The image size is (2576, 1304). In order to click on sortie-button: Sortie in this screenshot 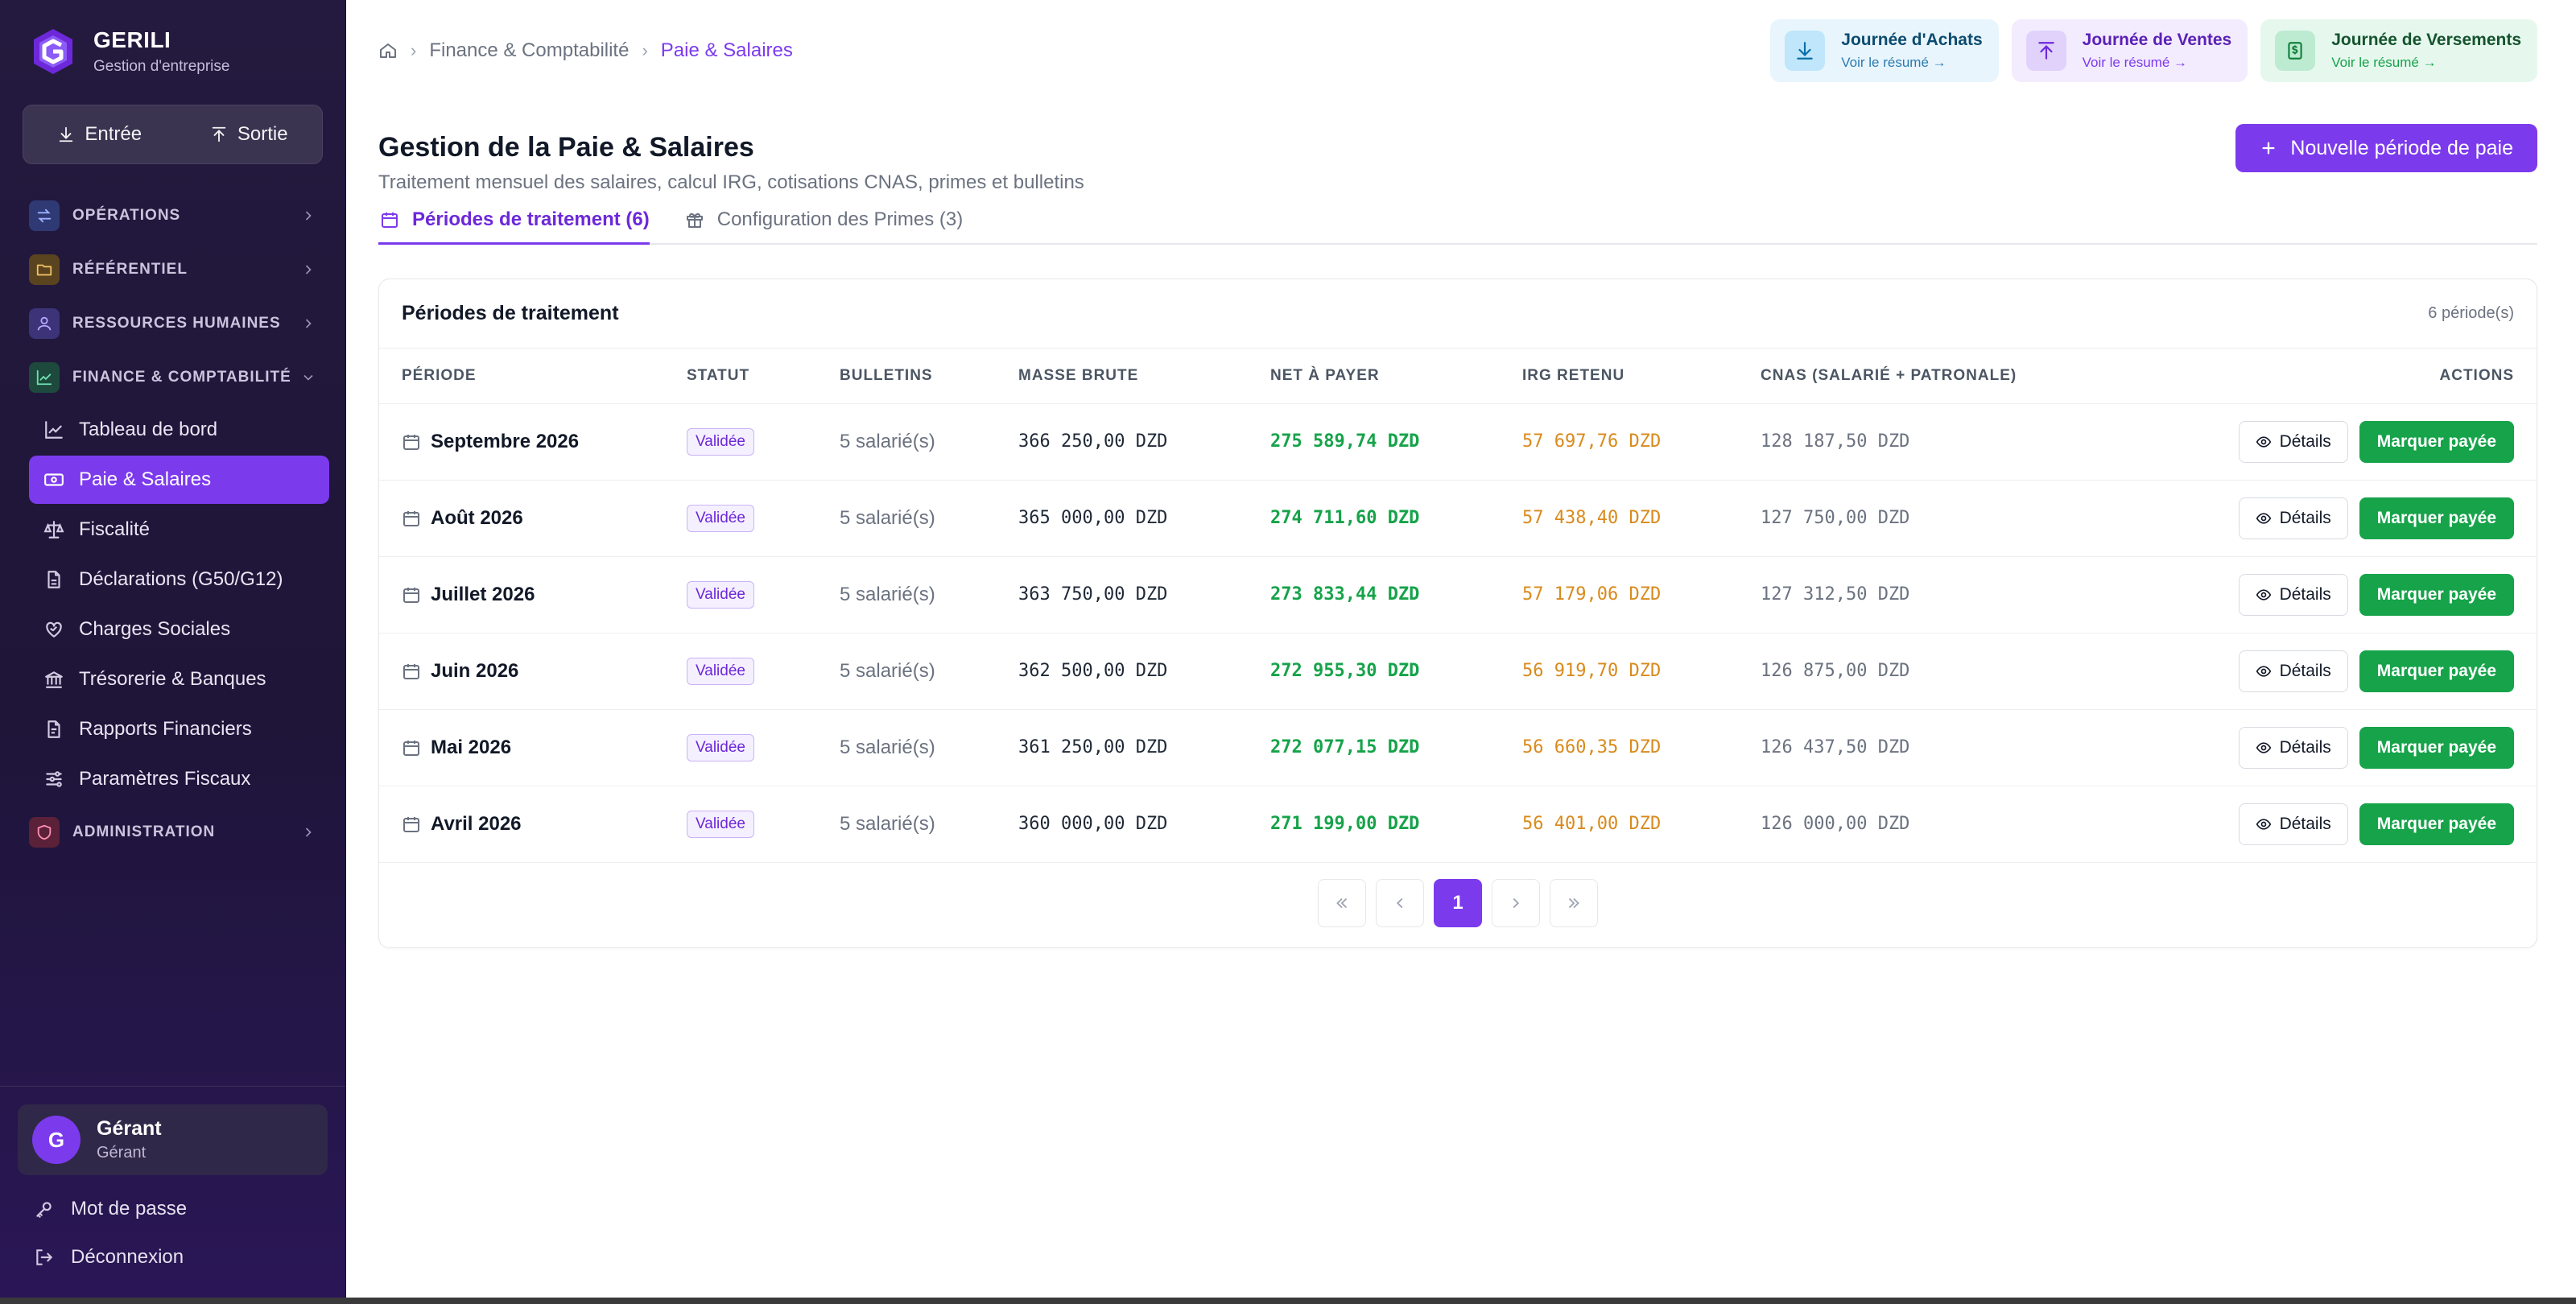, I will do `click(249, 134)`.